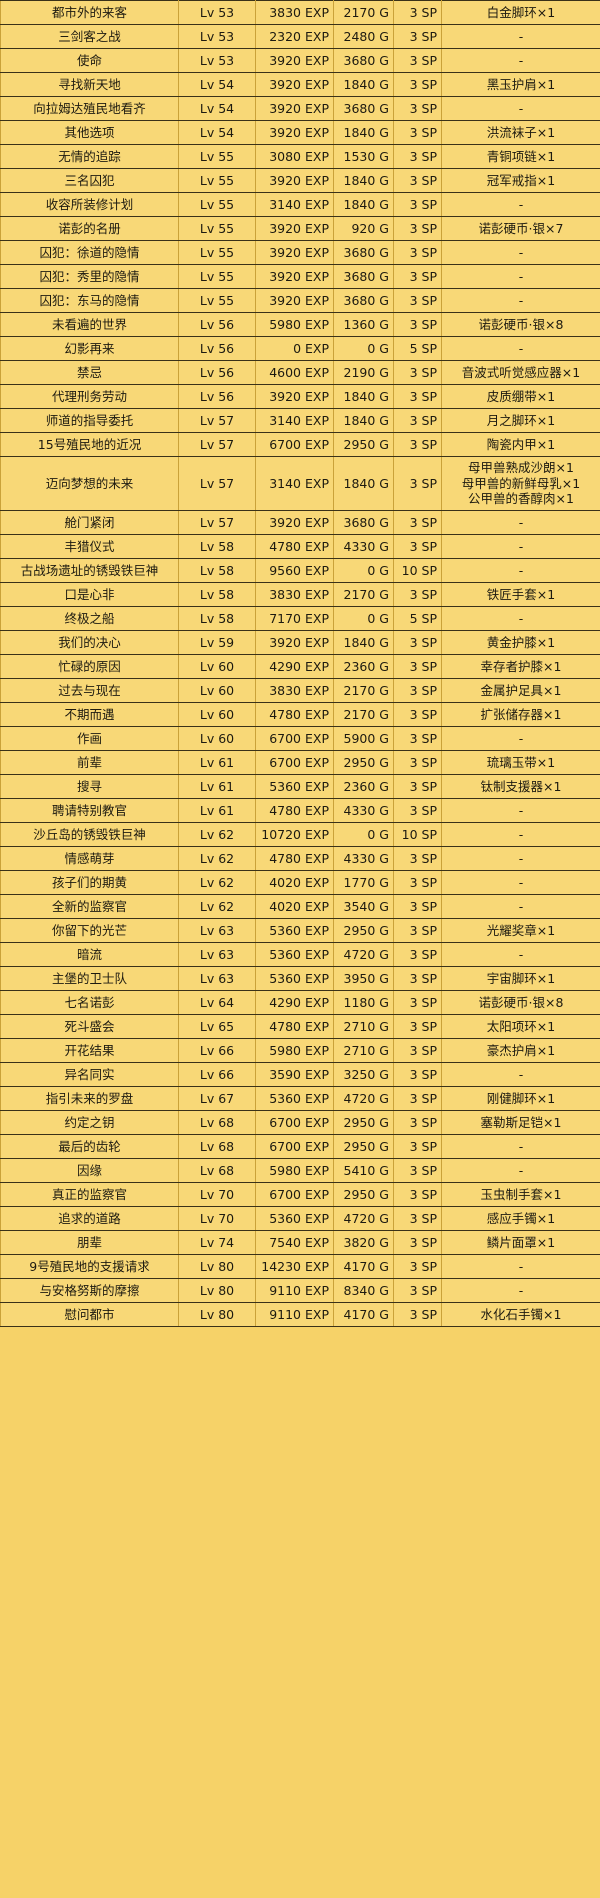 Image resolution: width=600 pixels, height=1898 pixels. I want to click on quest-name-cell: 情感萌芽, so click(89, 858).